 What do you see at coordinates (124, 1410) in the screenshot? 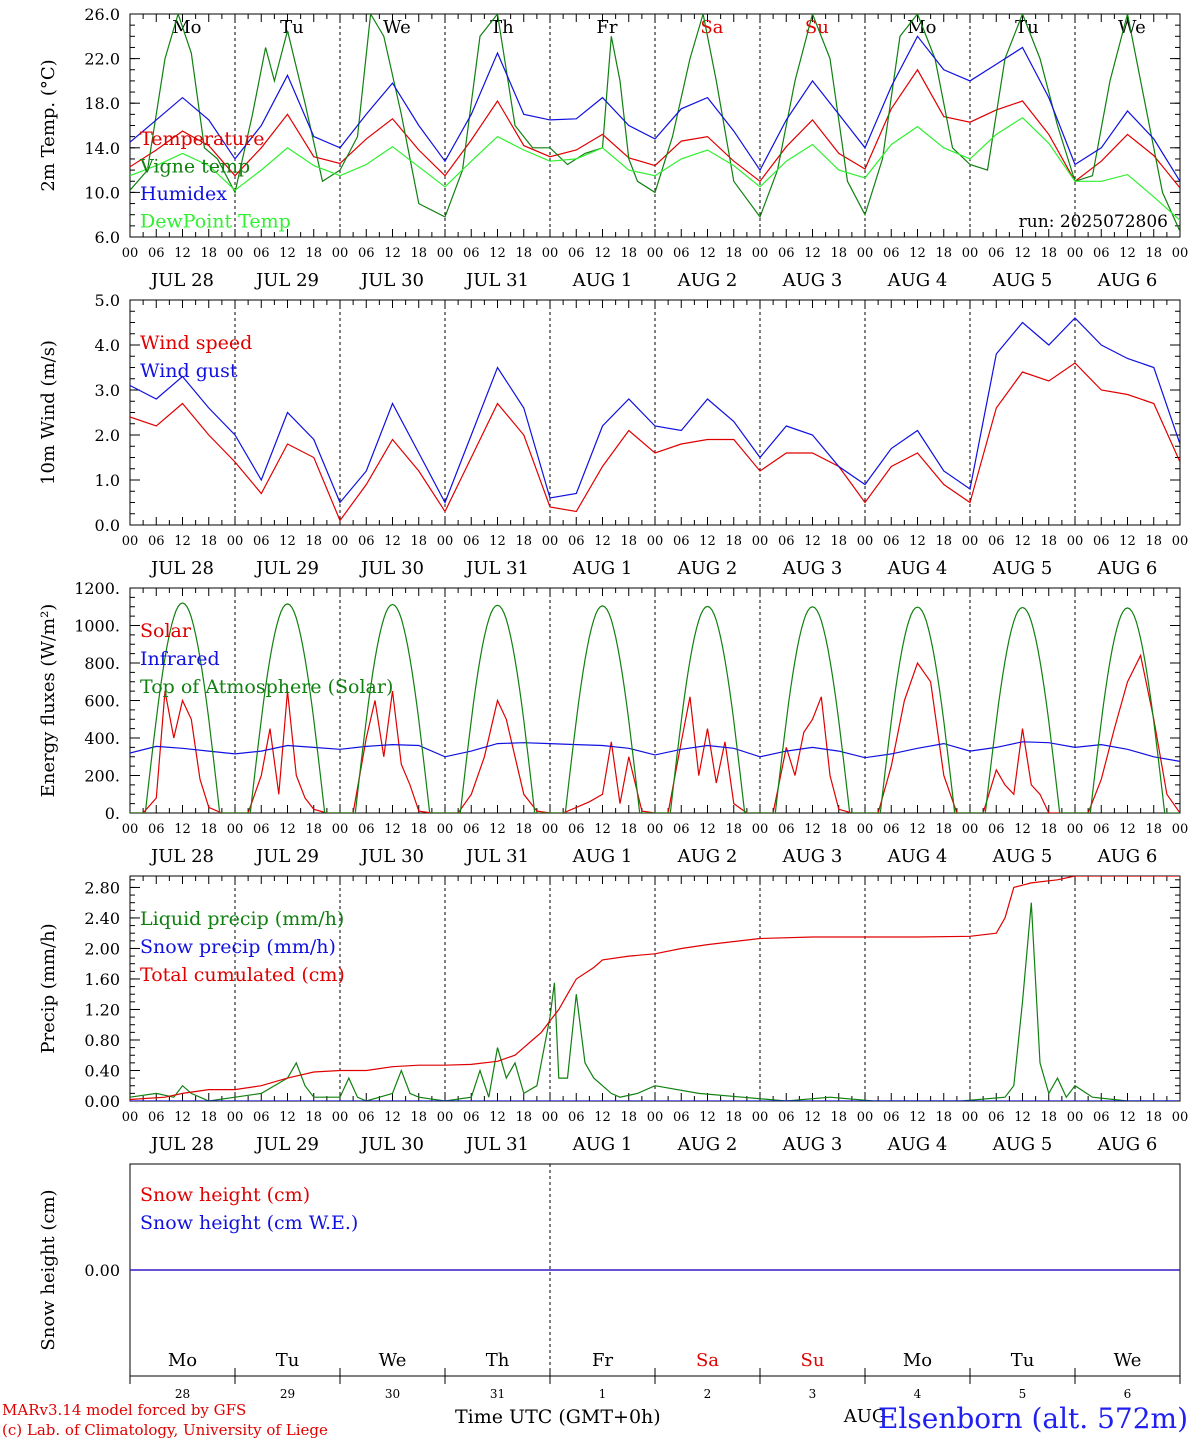
I see `model-credit: MARv3.14 model forced by GFS` at bounding box center [124, 1410].